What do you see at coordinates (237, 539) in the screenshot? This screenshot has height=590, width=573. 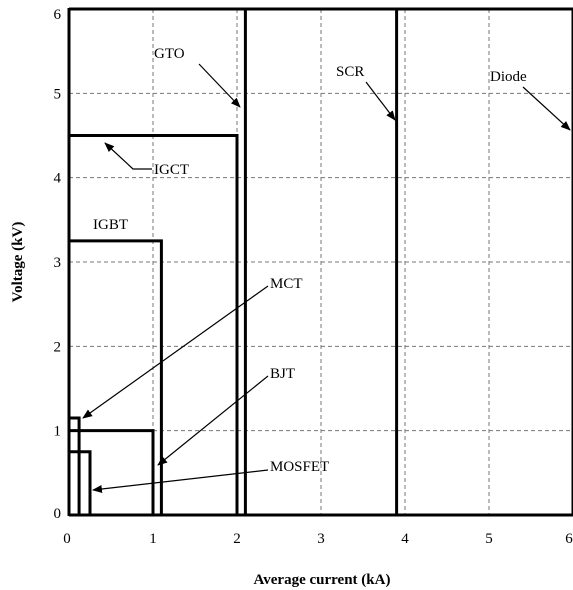 I see `x-tick-label-2: 2` at bounding box center [237, 539].